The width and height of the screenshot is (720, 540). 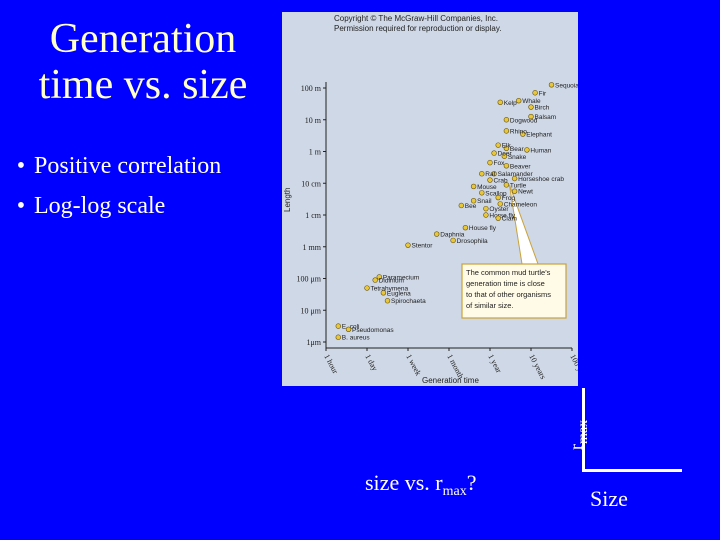 I want to click on data-label: Beaver, so click(x=520, y=166).